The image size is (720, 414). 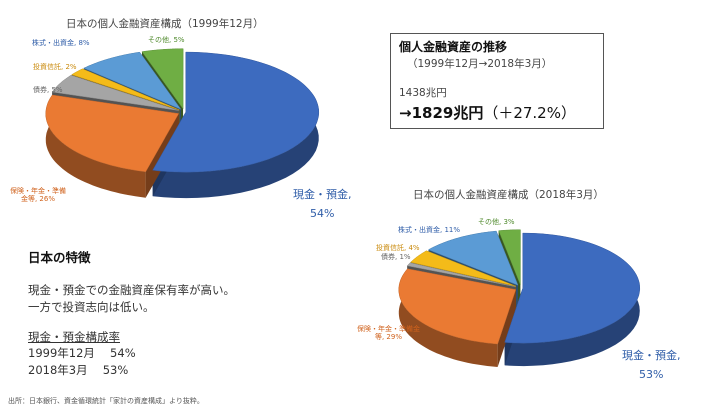 I want to click on slice-label-insurance-2018: 保険・年金・準備金 等, 29%, so click(x=388, y=333).